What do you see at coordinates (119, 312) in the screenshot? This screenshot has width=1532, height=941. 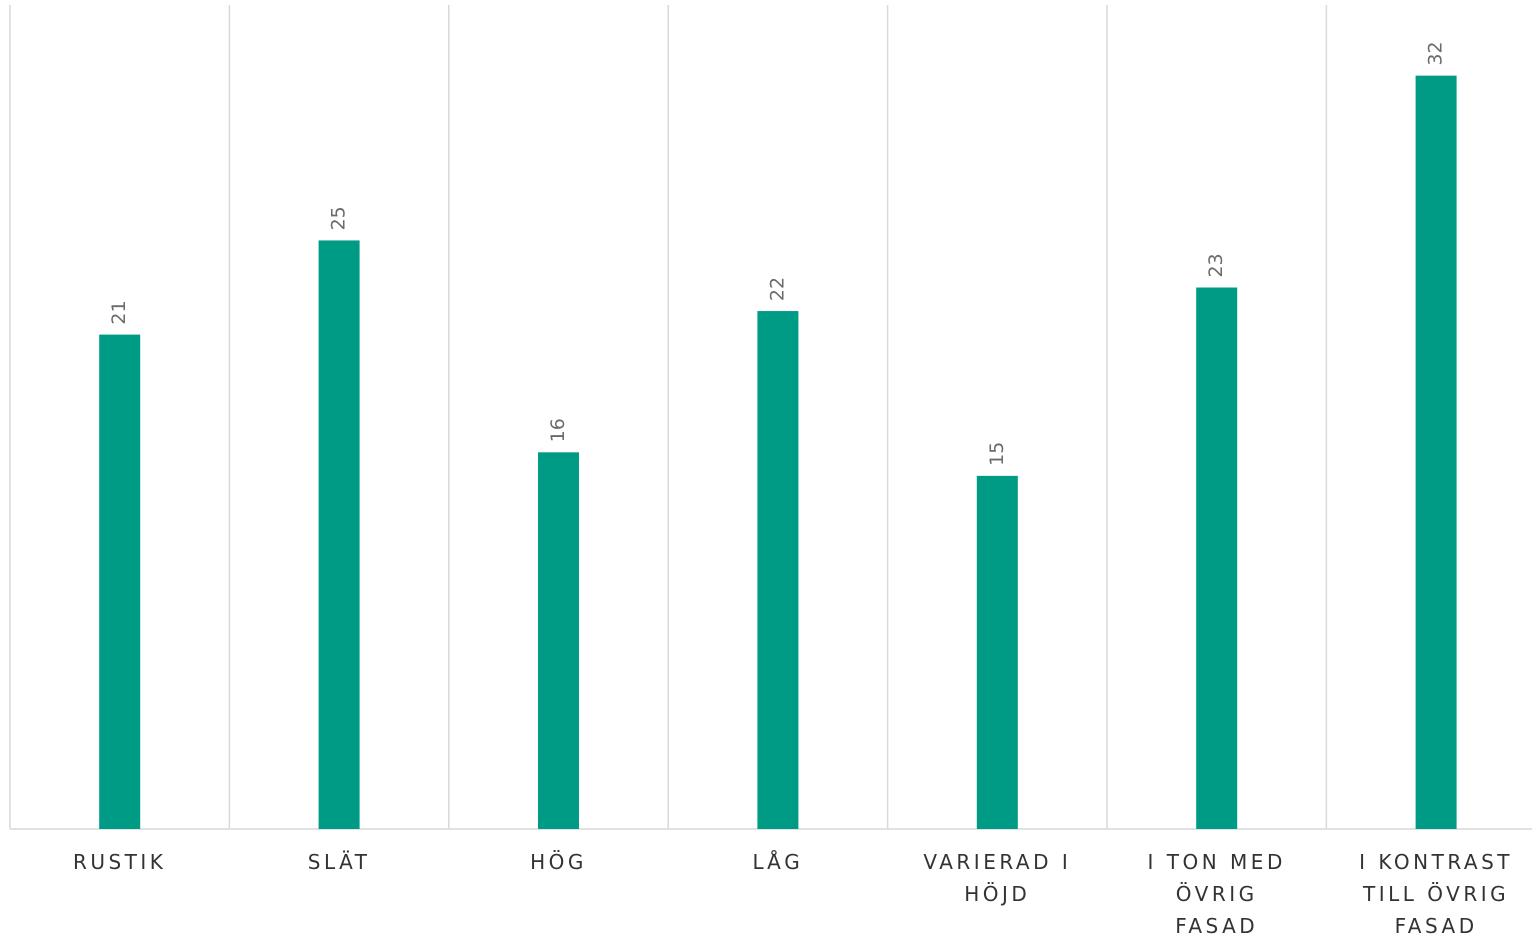 I see `value-label: 21` at bounding box center [119, 312].